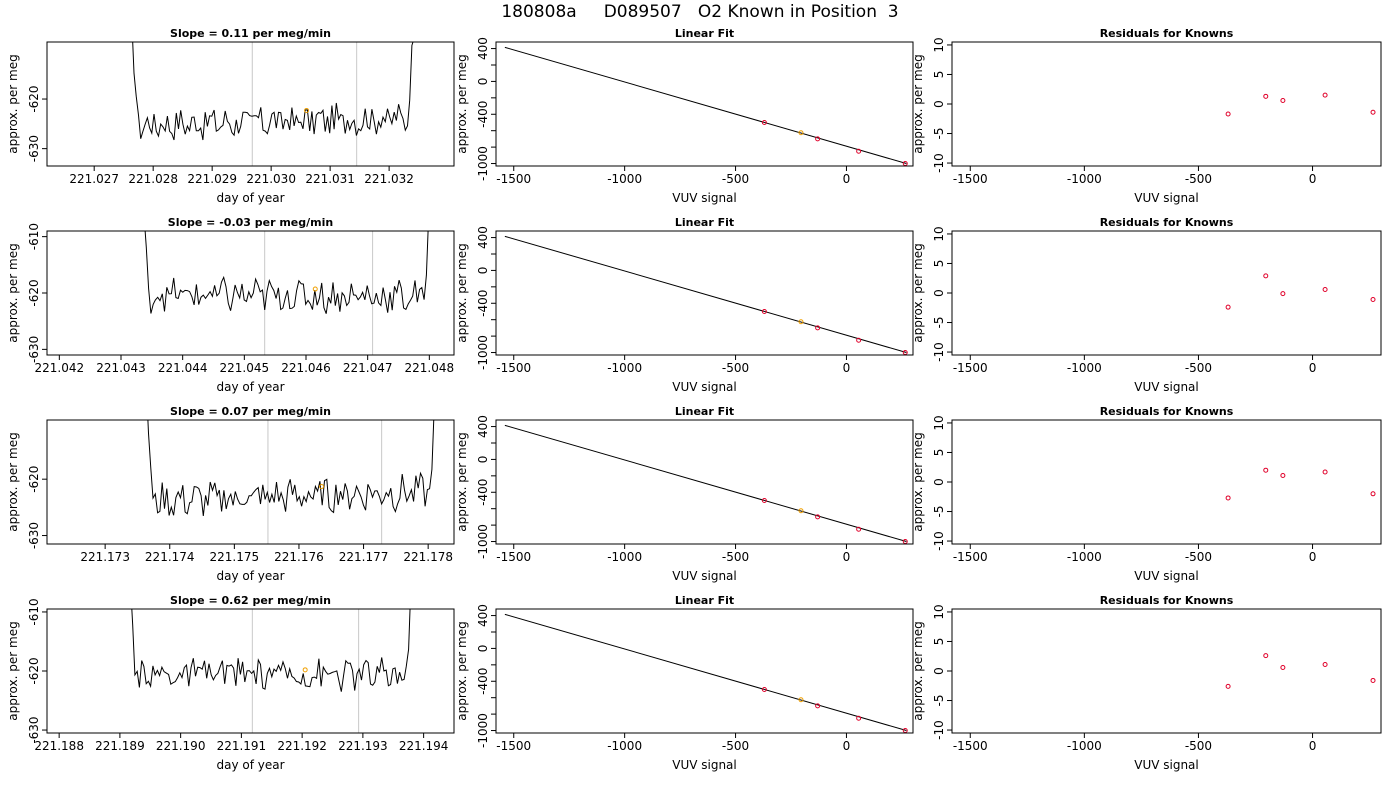 The height and width of the screenshot is (800, 1400). I want to click on x-tick-label: 221.048, so click(430, 368).